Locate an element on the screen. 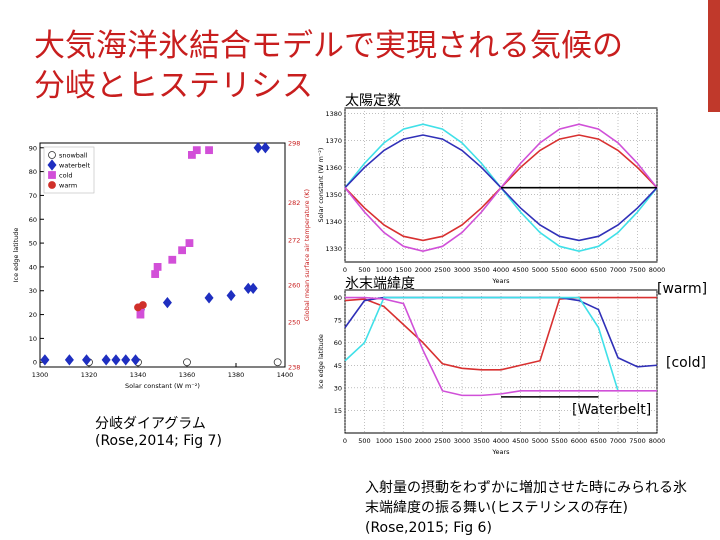 The width and height of the screenshot is (720, 540). x-tick-label: 1360 is located at coordinates (187, 375).